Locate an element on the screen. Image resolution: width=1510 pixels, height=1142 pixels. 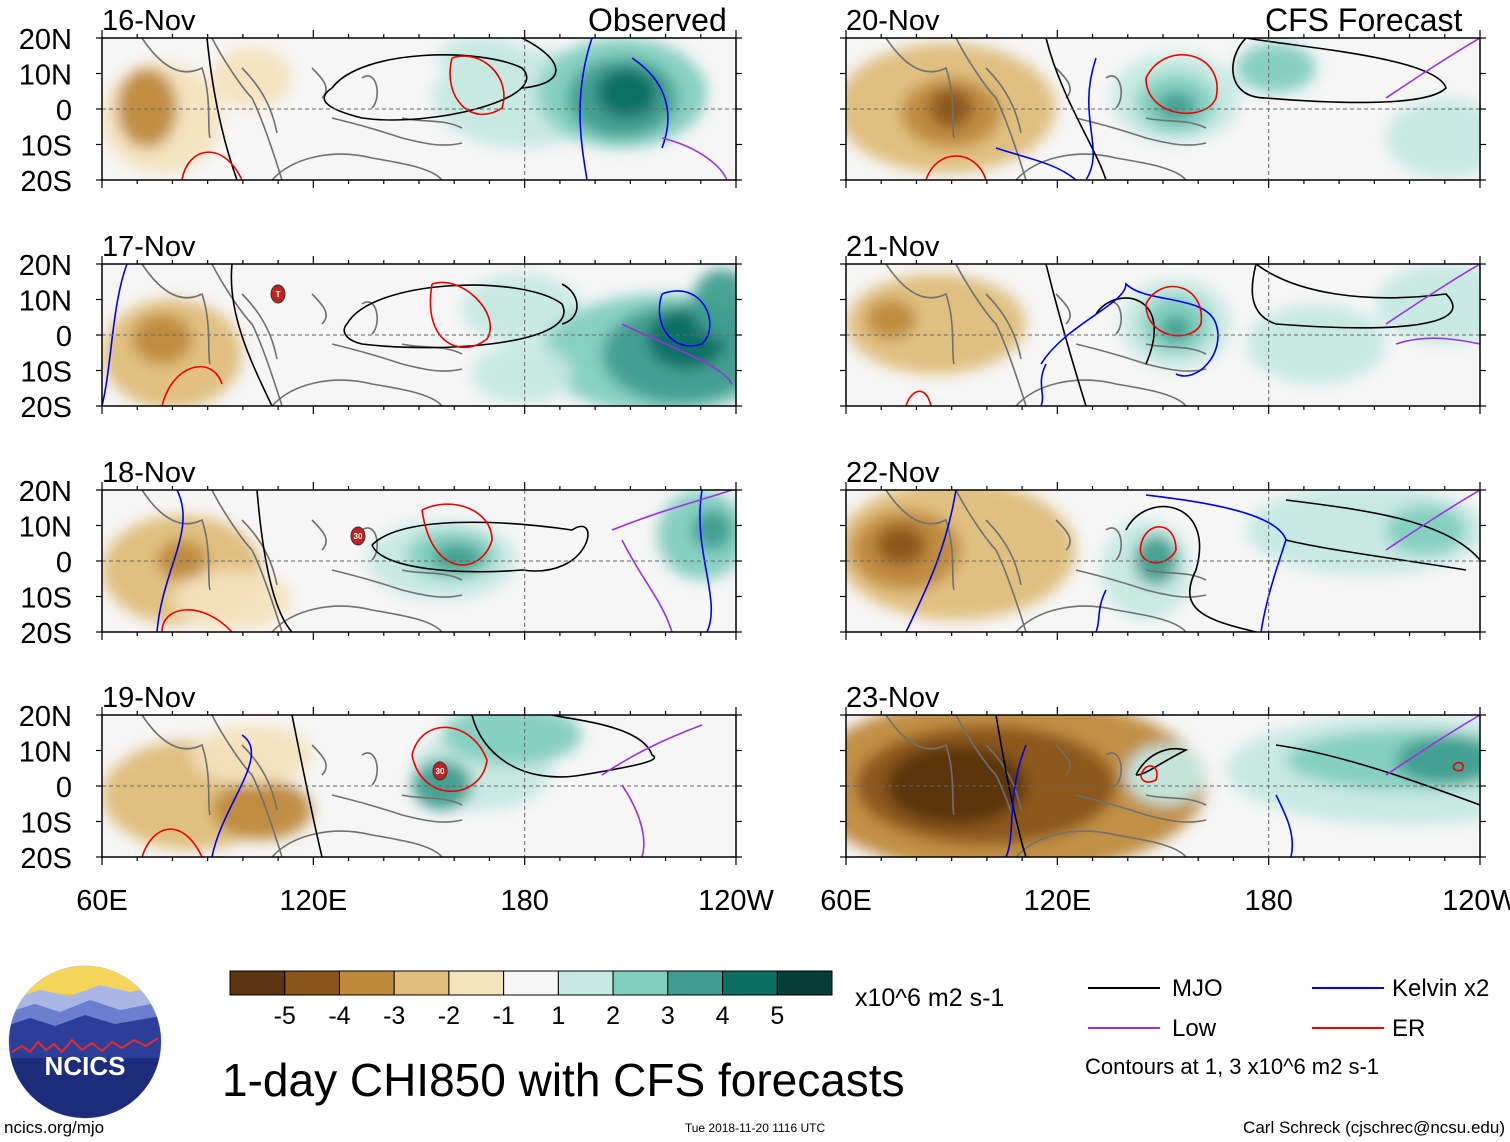
panel-date: 19-Nov is located at coordinates (149, 698).